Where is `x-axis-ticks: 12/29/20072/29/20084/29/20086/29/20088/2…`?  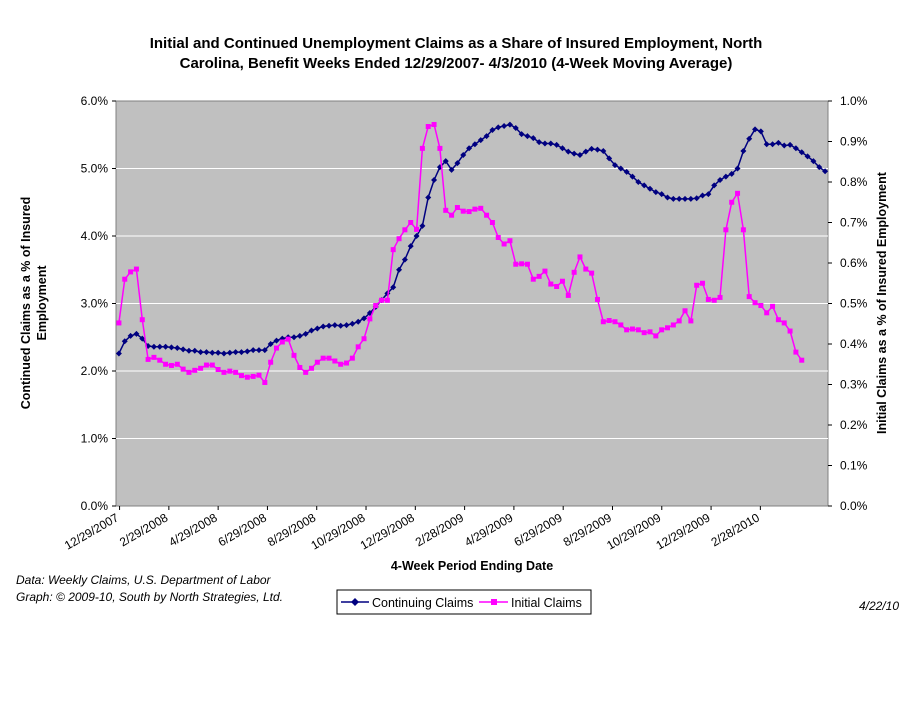 x-axis-ticks: 12/29/20072/29/20084/29/20086/29/20088/2… is located at coordinates (412, 529).